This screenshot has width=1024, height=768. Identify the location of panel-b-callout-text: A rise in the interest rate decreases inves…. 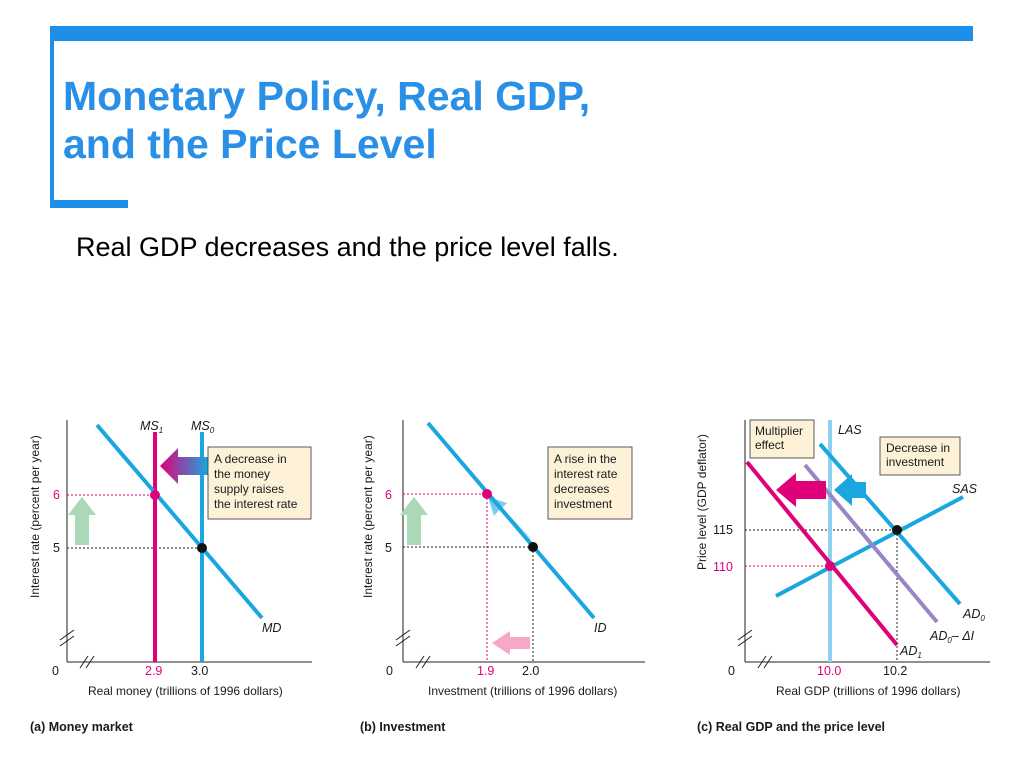
(586, 481).